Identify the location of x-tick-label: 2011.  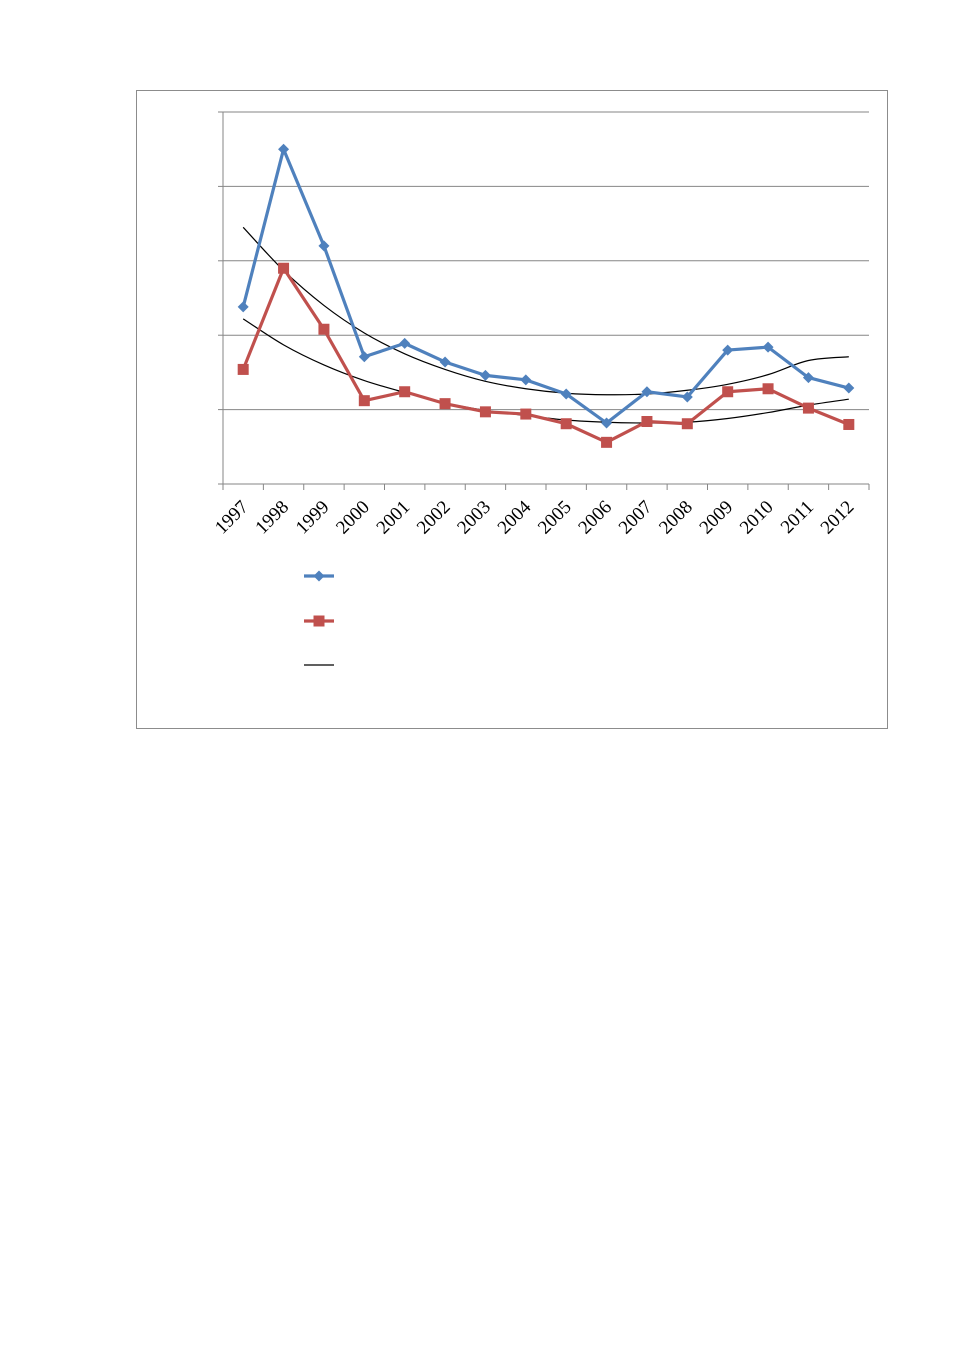
(797, 517).